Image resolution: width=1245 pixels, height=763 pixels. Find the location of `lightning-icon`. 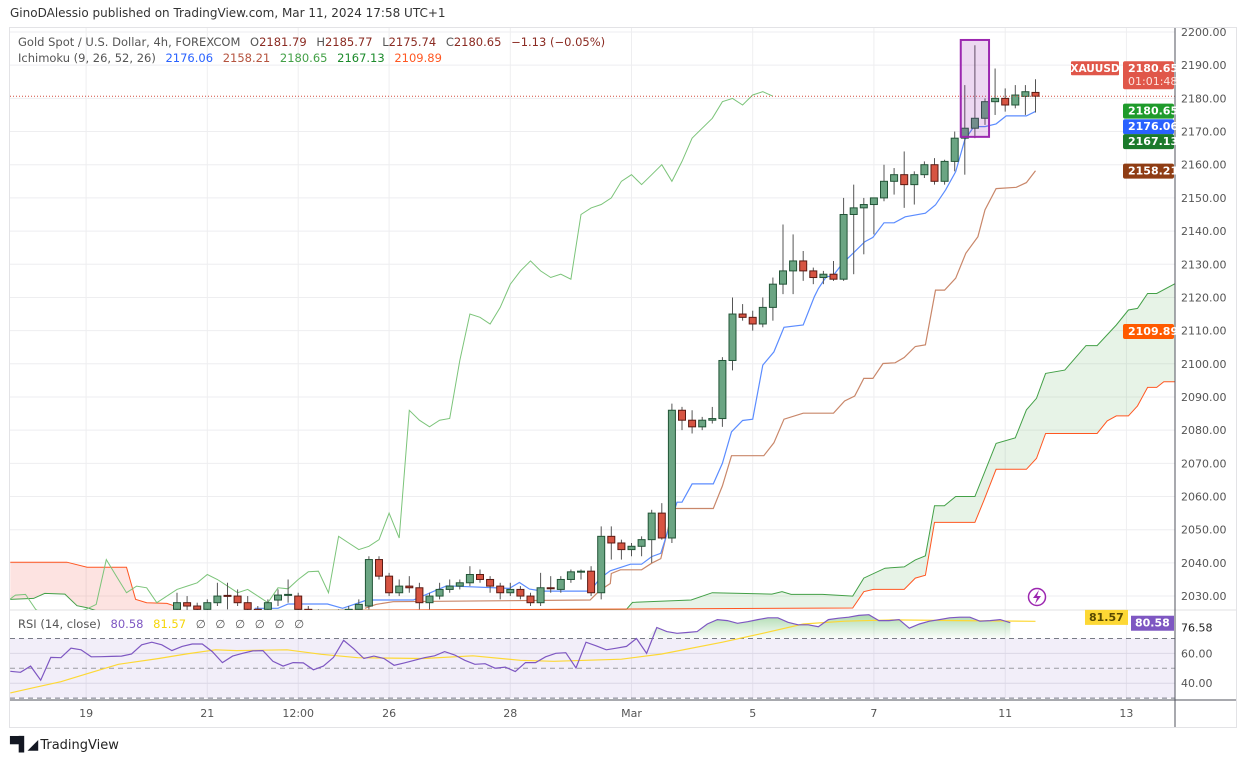

lightning-icon is located at coordinates (1037, 597).